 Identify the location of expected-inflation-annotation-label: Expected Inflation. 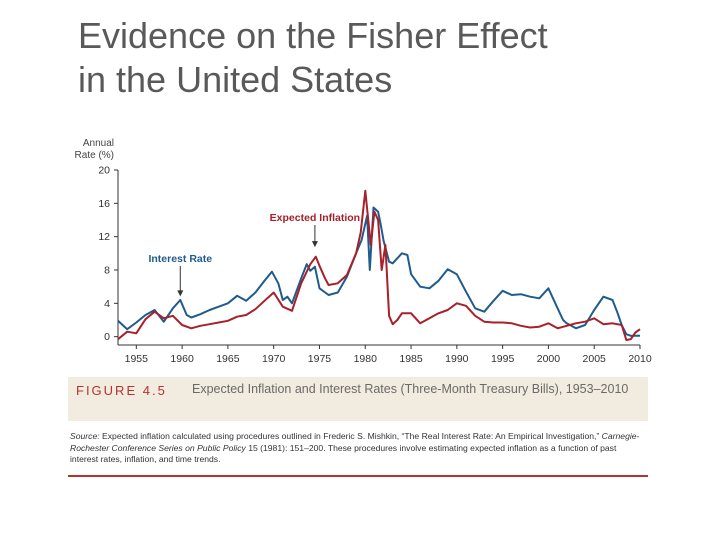
(315, 218).